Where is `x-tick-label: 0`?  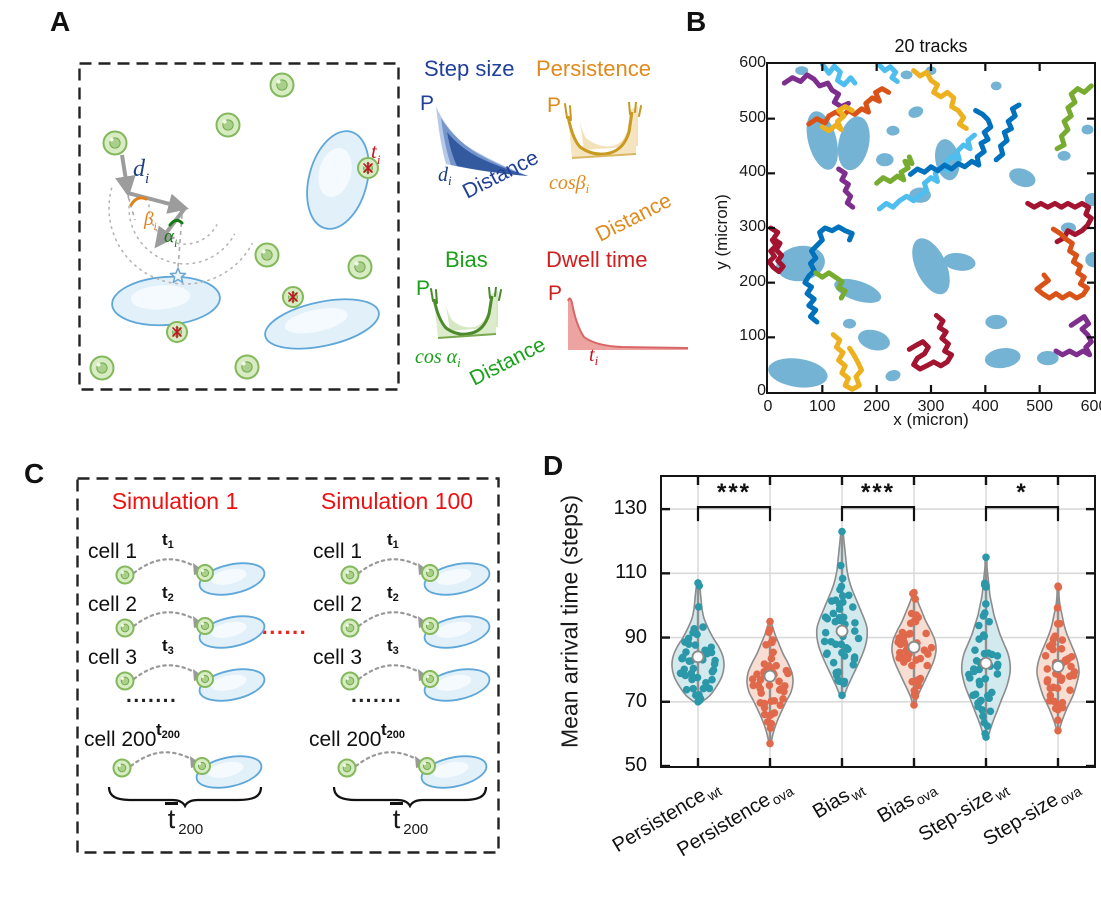
x-tick-label: 0 is located at coordinates (768, 406).